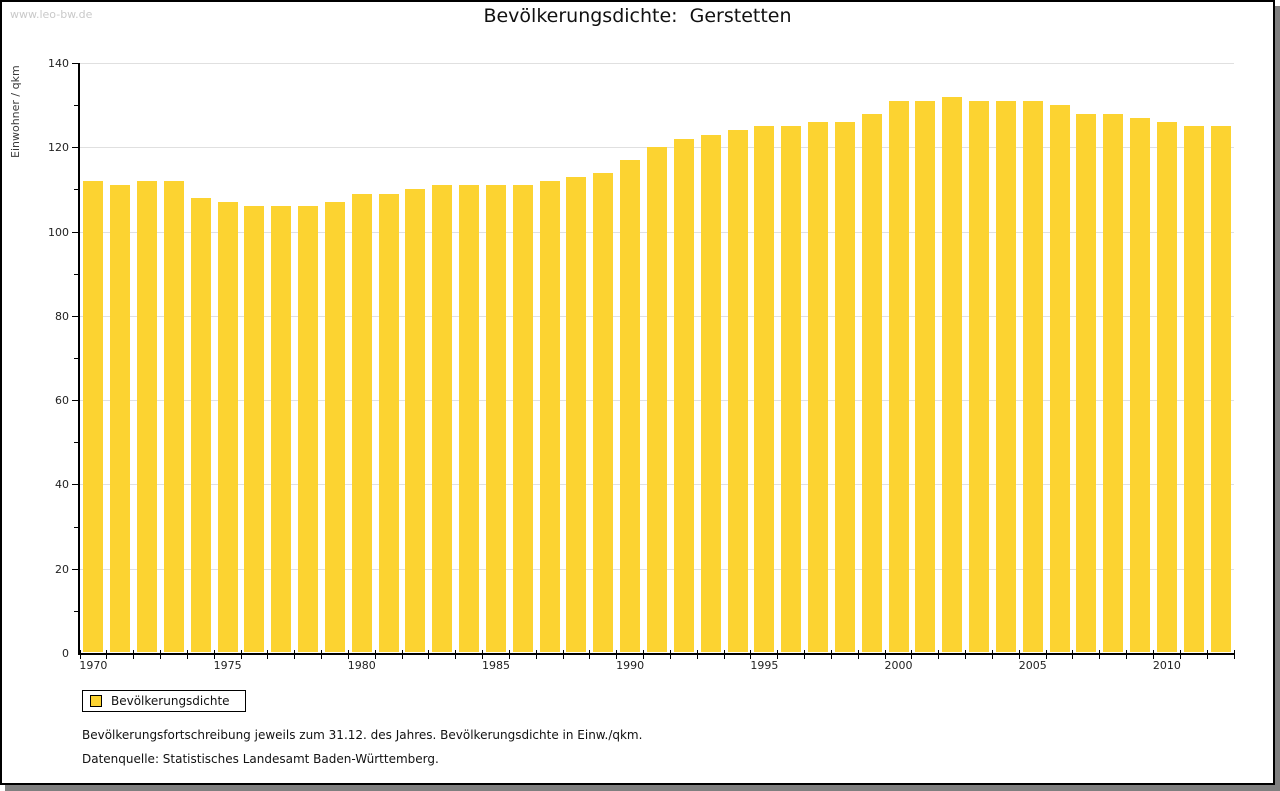 Image resolution: width=1280 pixels, height=791 pixels. What do you see at coordinates (58, 232) in the screenshot?
I see `y-tick-label: 100` at bounding box center [58, 232].